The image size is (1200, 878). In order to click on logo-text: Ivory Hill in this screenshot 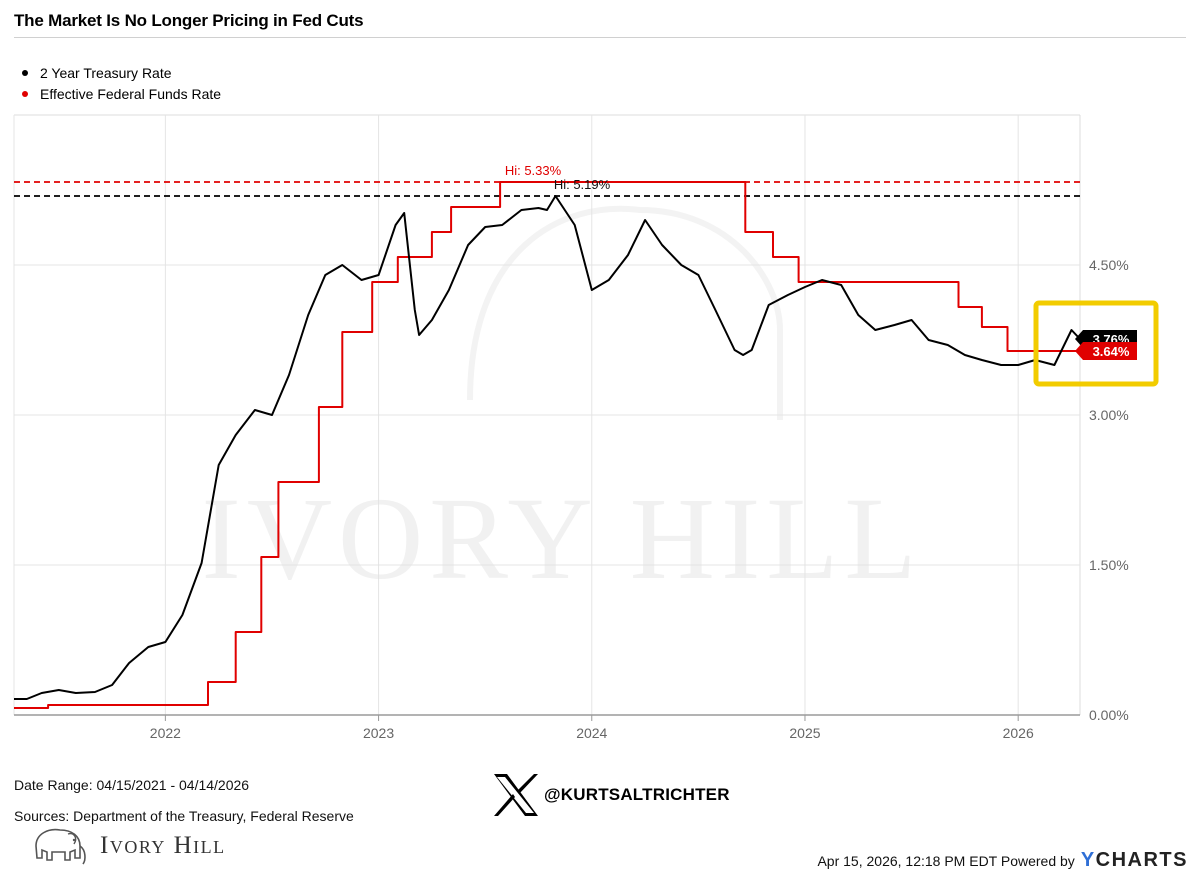, I will do `click(163, 845)`.